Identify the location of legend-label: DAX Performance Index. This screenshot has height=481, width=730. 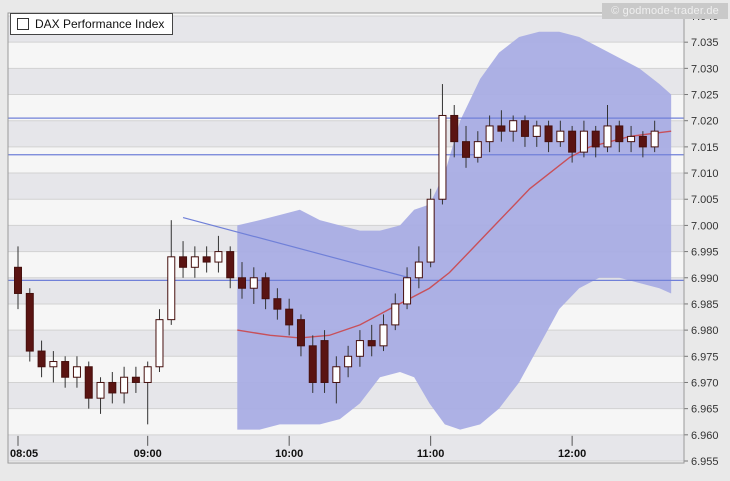
(100, 24).